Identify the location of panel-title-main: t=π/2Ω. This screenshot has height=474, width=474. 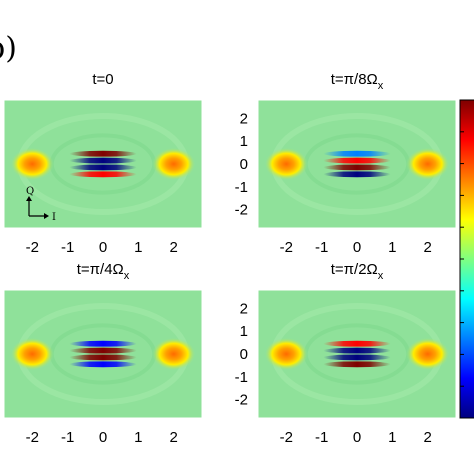
(354, 269).